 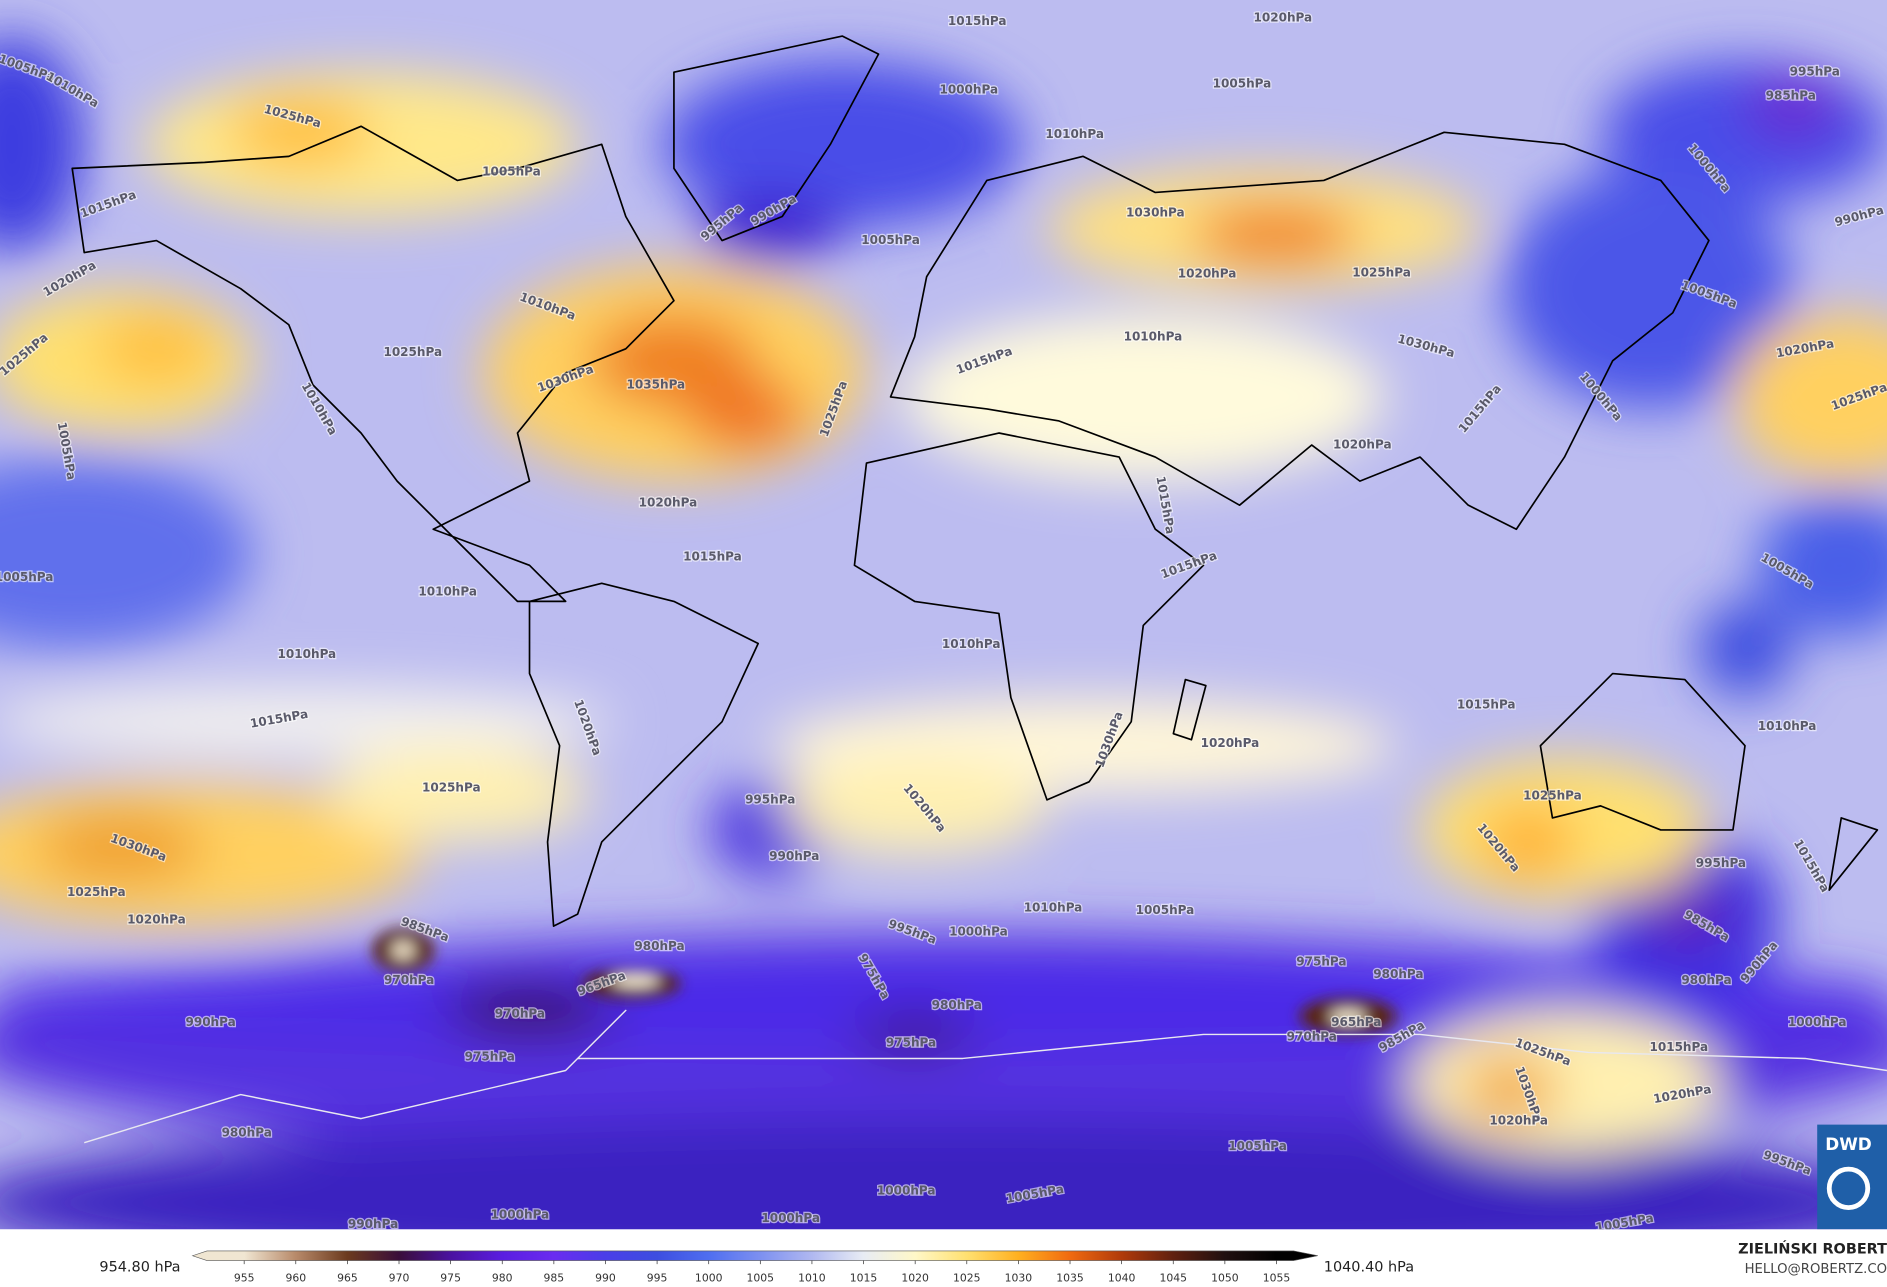 I want to click on colorbar-tick-label: 1055, so click(x=1277, y=1278).